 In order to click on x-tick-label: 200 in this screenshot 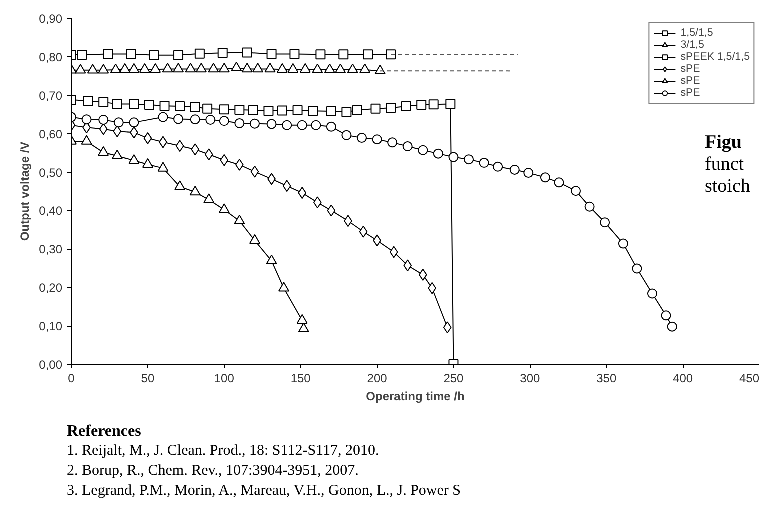, I will do `click(377, 379)`.